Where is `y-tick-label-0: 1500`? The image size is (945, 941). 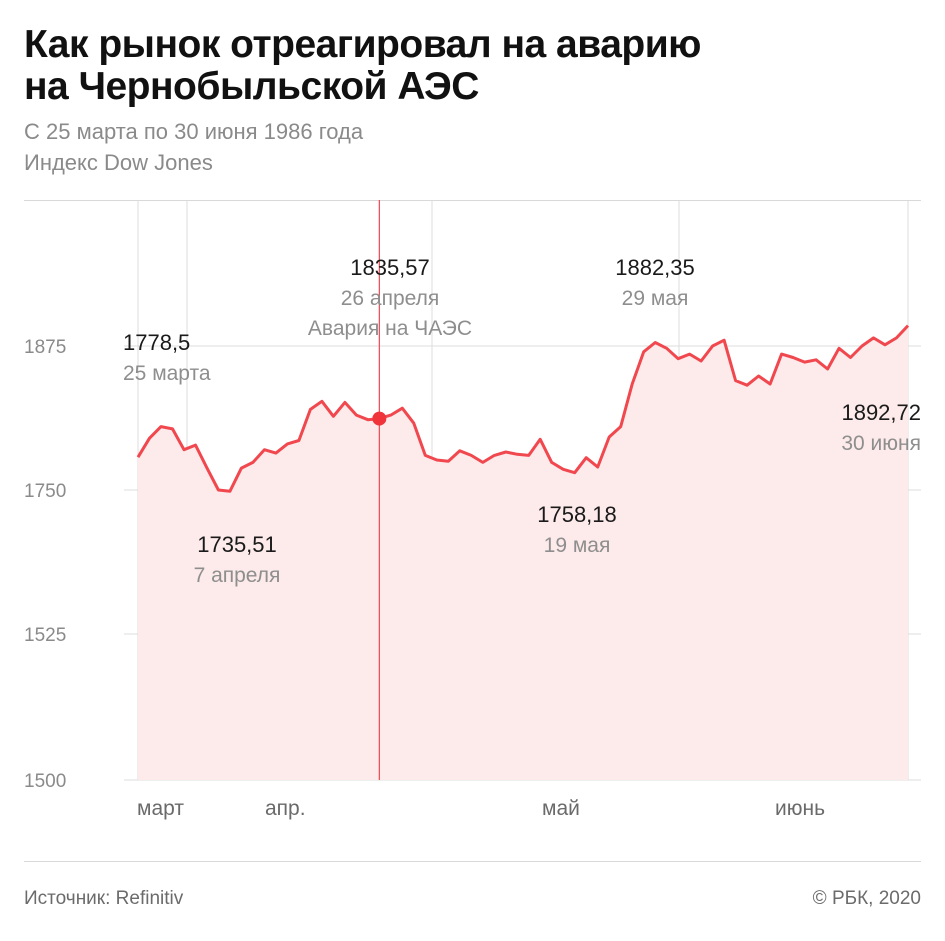
y-tick-label-0: 1500 is located at coordinates (45, 781).